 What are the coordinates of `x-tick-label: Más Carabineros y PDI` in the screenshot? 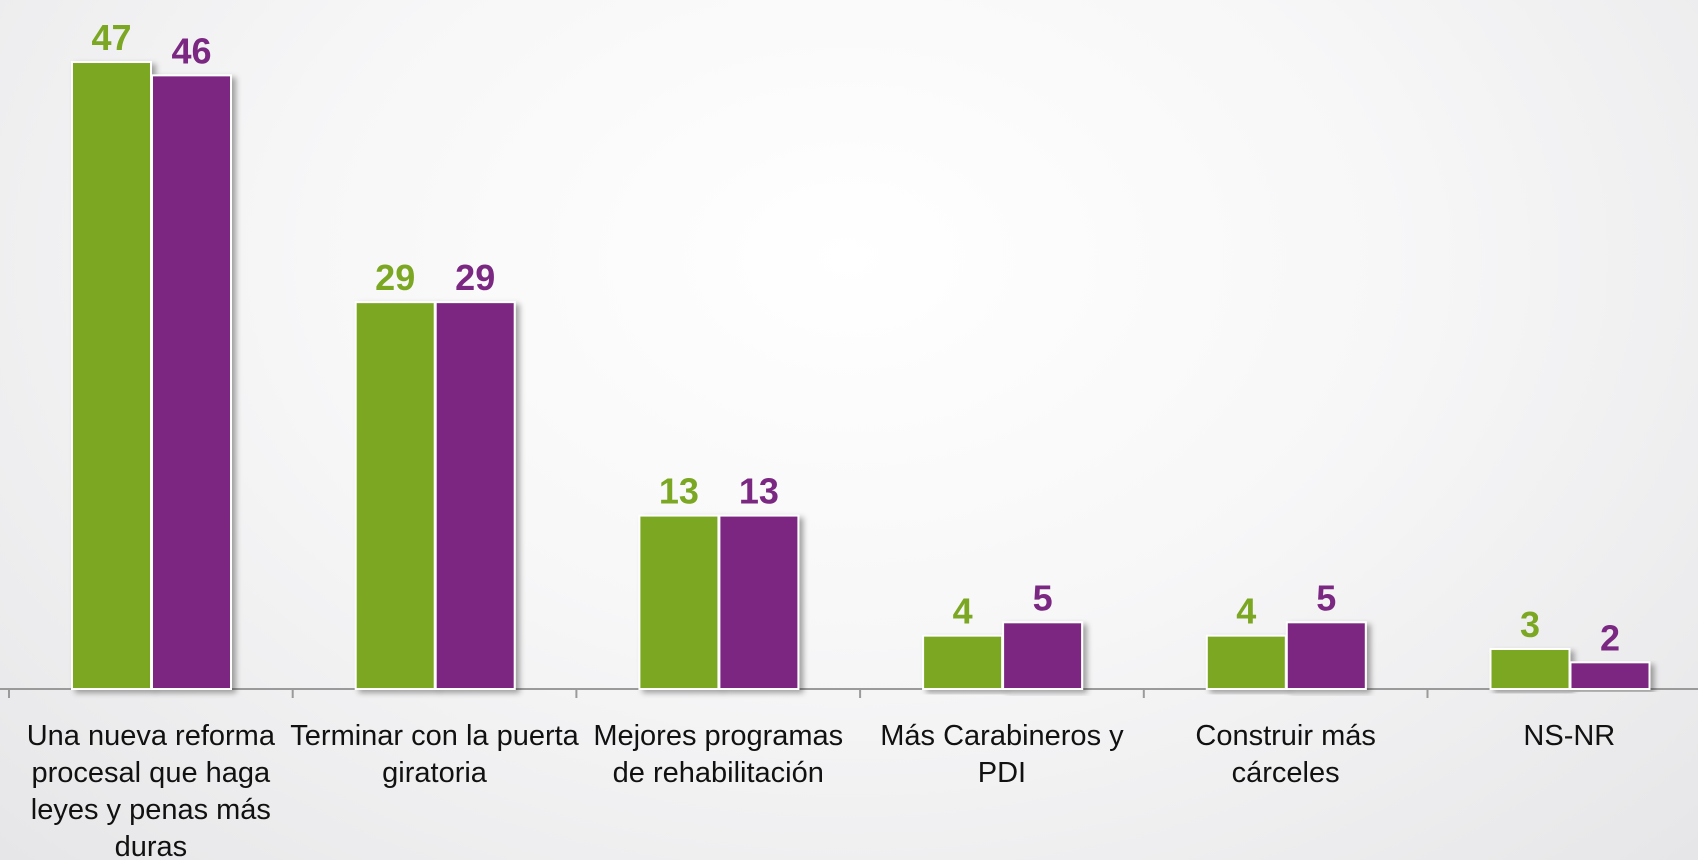 It's located at (1002, 754).